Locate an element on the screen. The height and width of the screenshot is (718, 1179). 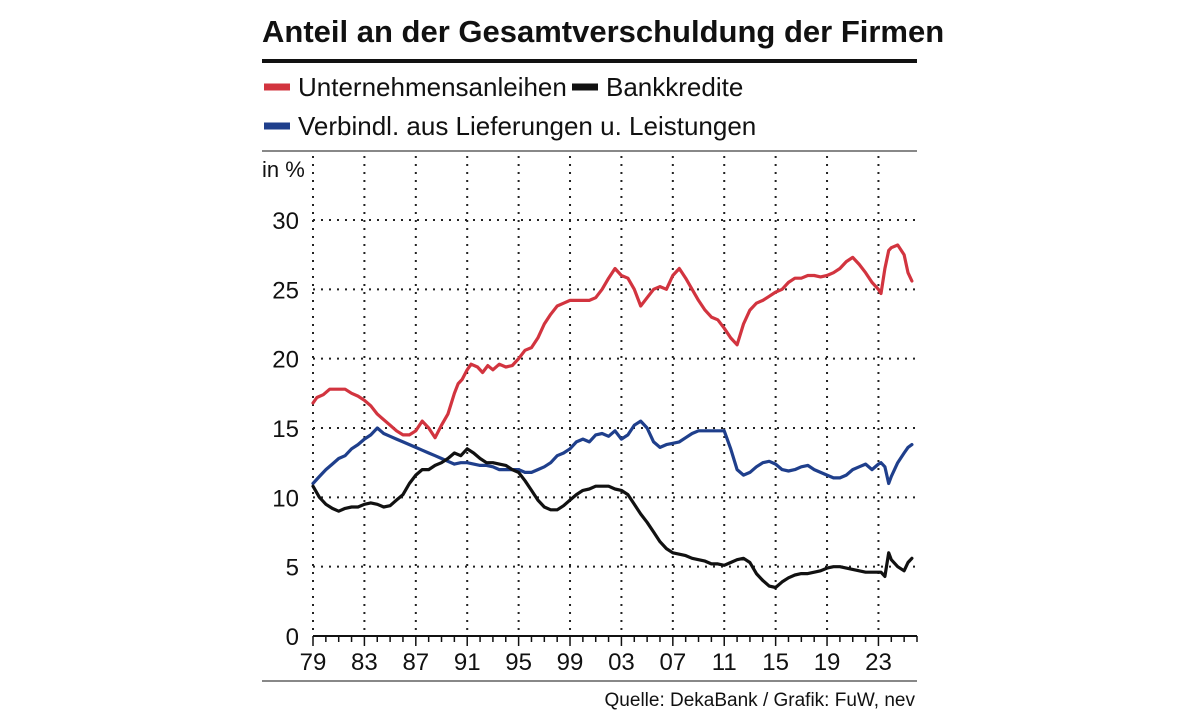
series-line-bankkredite is located at coordinates (612, 518).